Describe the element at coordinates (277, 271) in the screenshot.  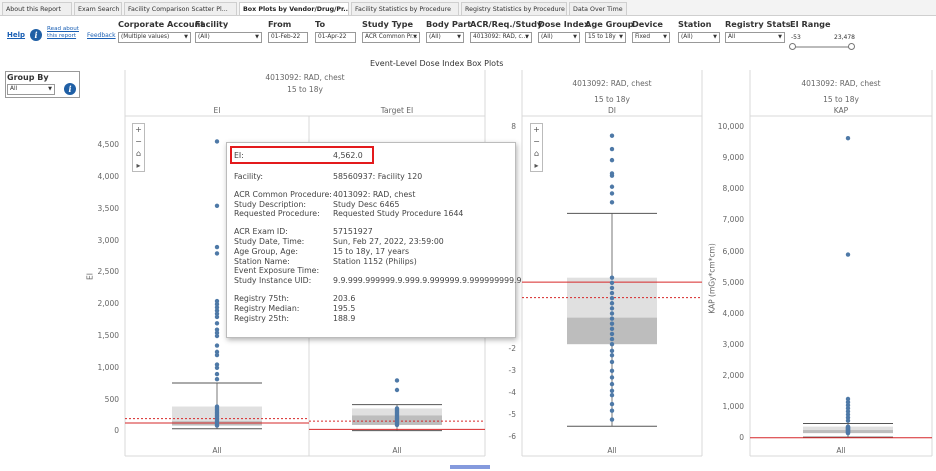
I see `tooltip-field-label: Event Exposure Time:` at that location.